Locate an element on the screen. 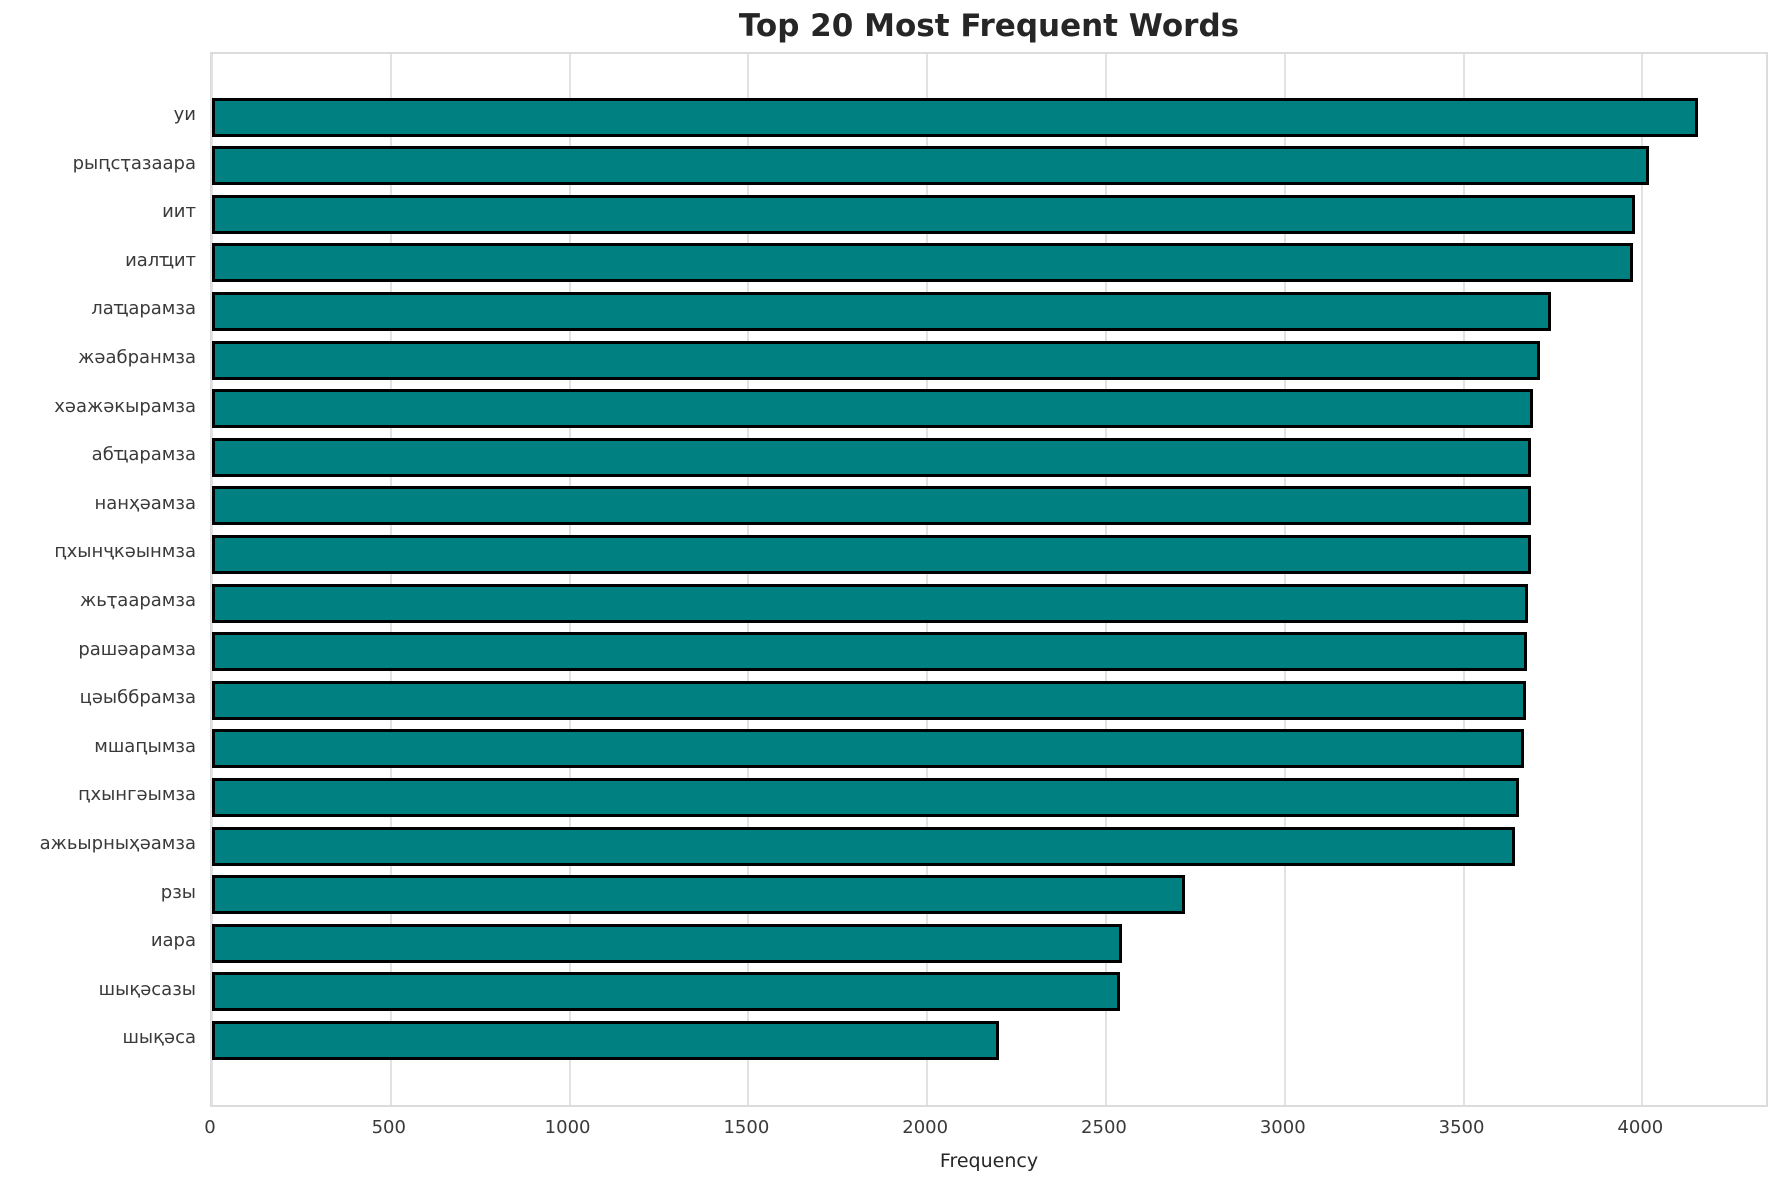 The width and height of the screenshot is (1784, 1185). x-tick-label: 3500 is located at coordinates (1461, 1127).